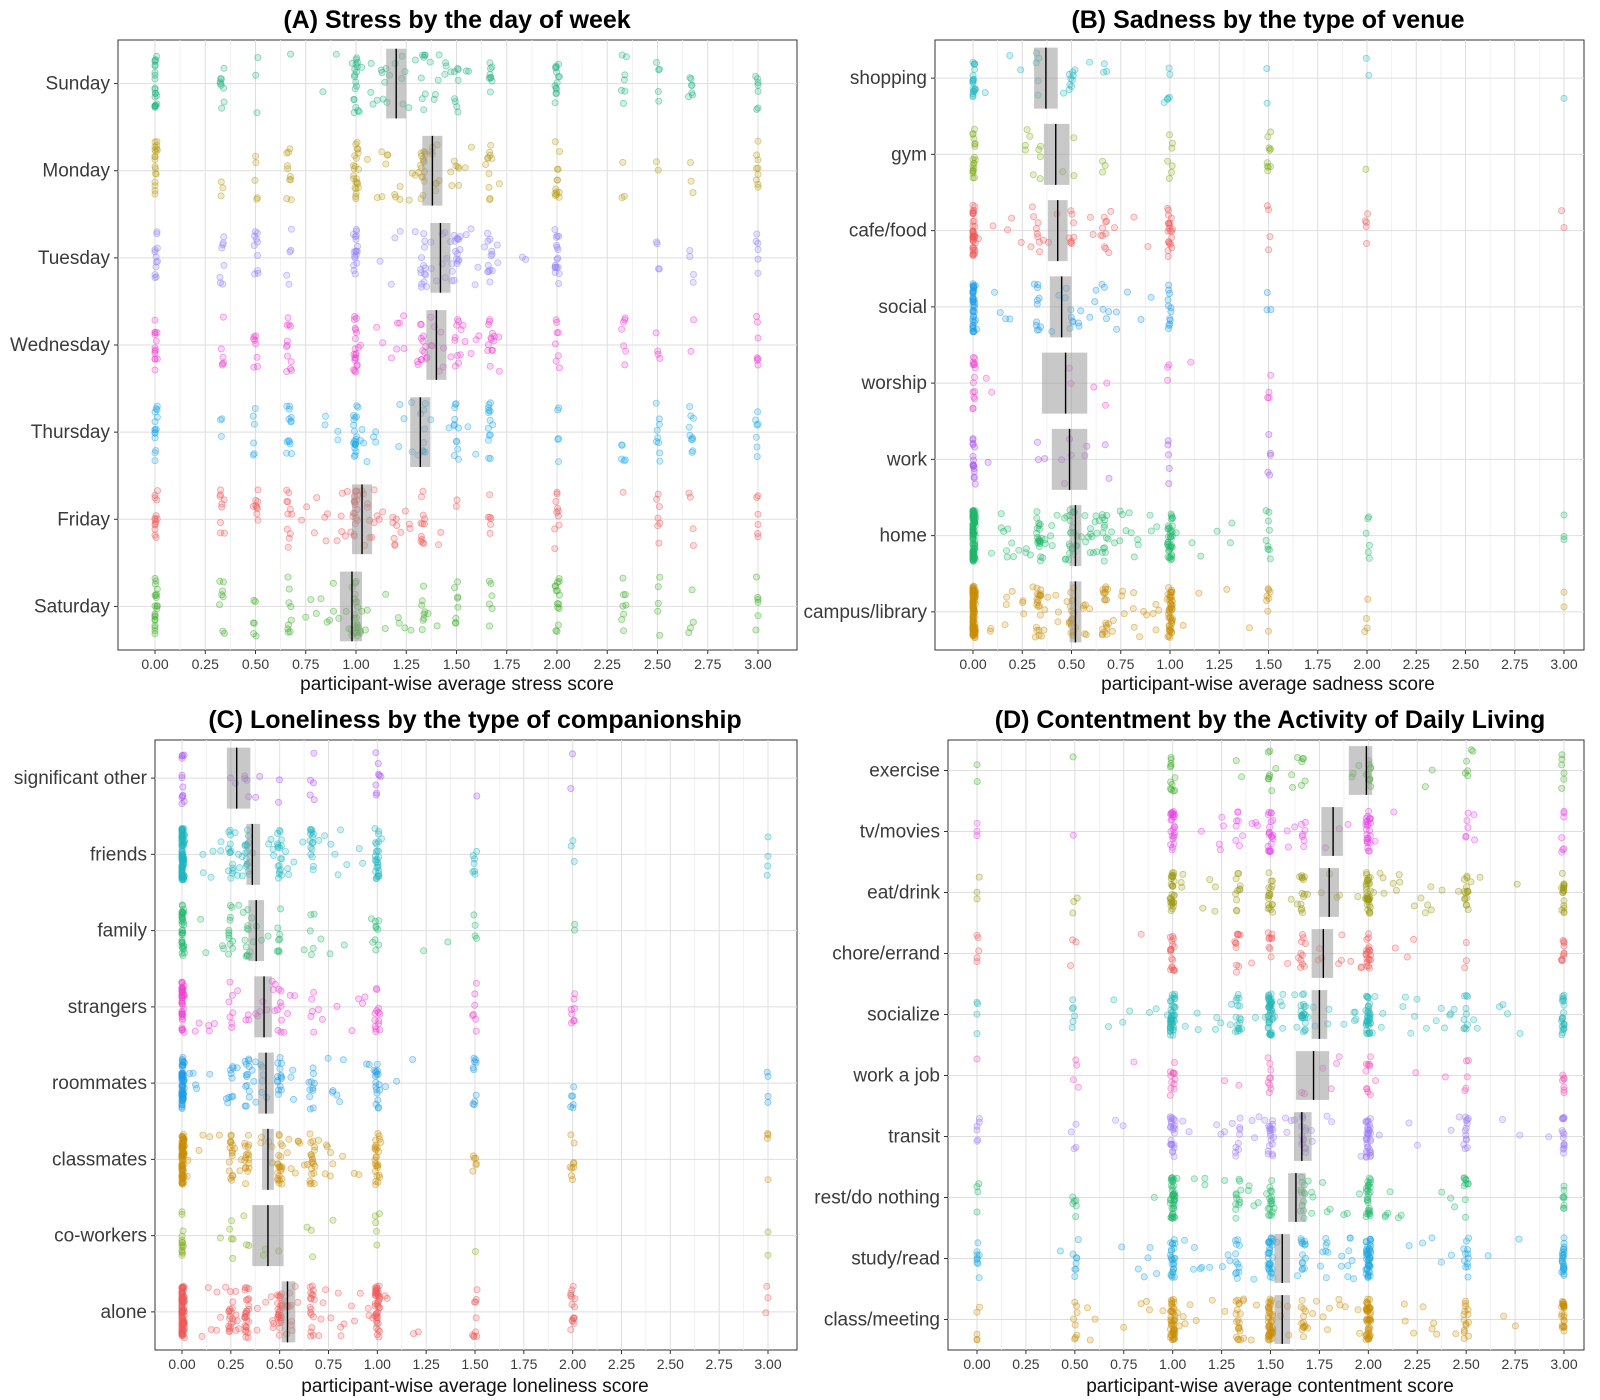  What do you see at coordinates (81, 778) in the screenshot?
I see `category-label: significant other` at bounding box center [81, 778].